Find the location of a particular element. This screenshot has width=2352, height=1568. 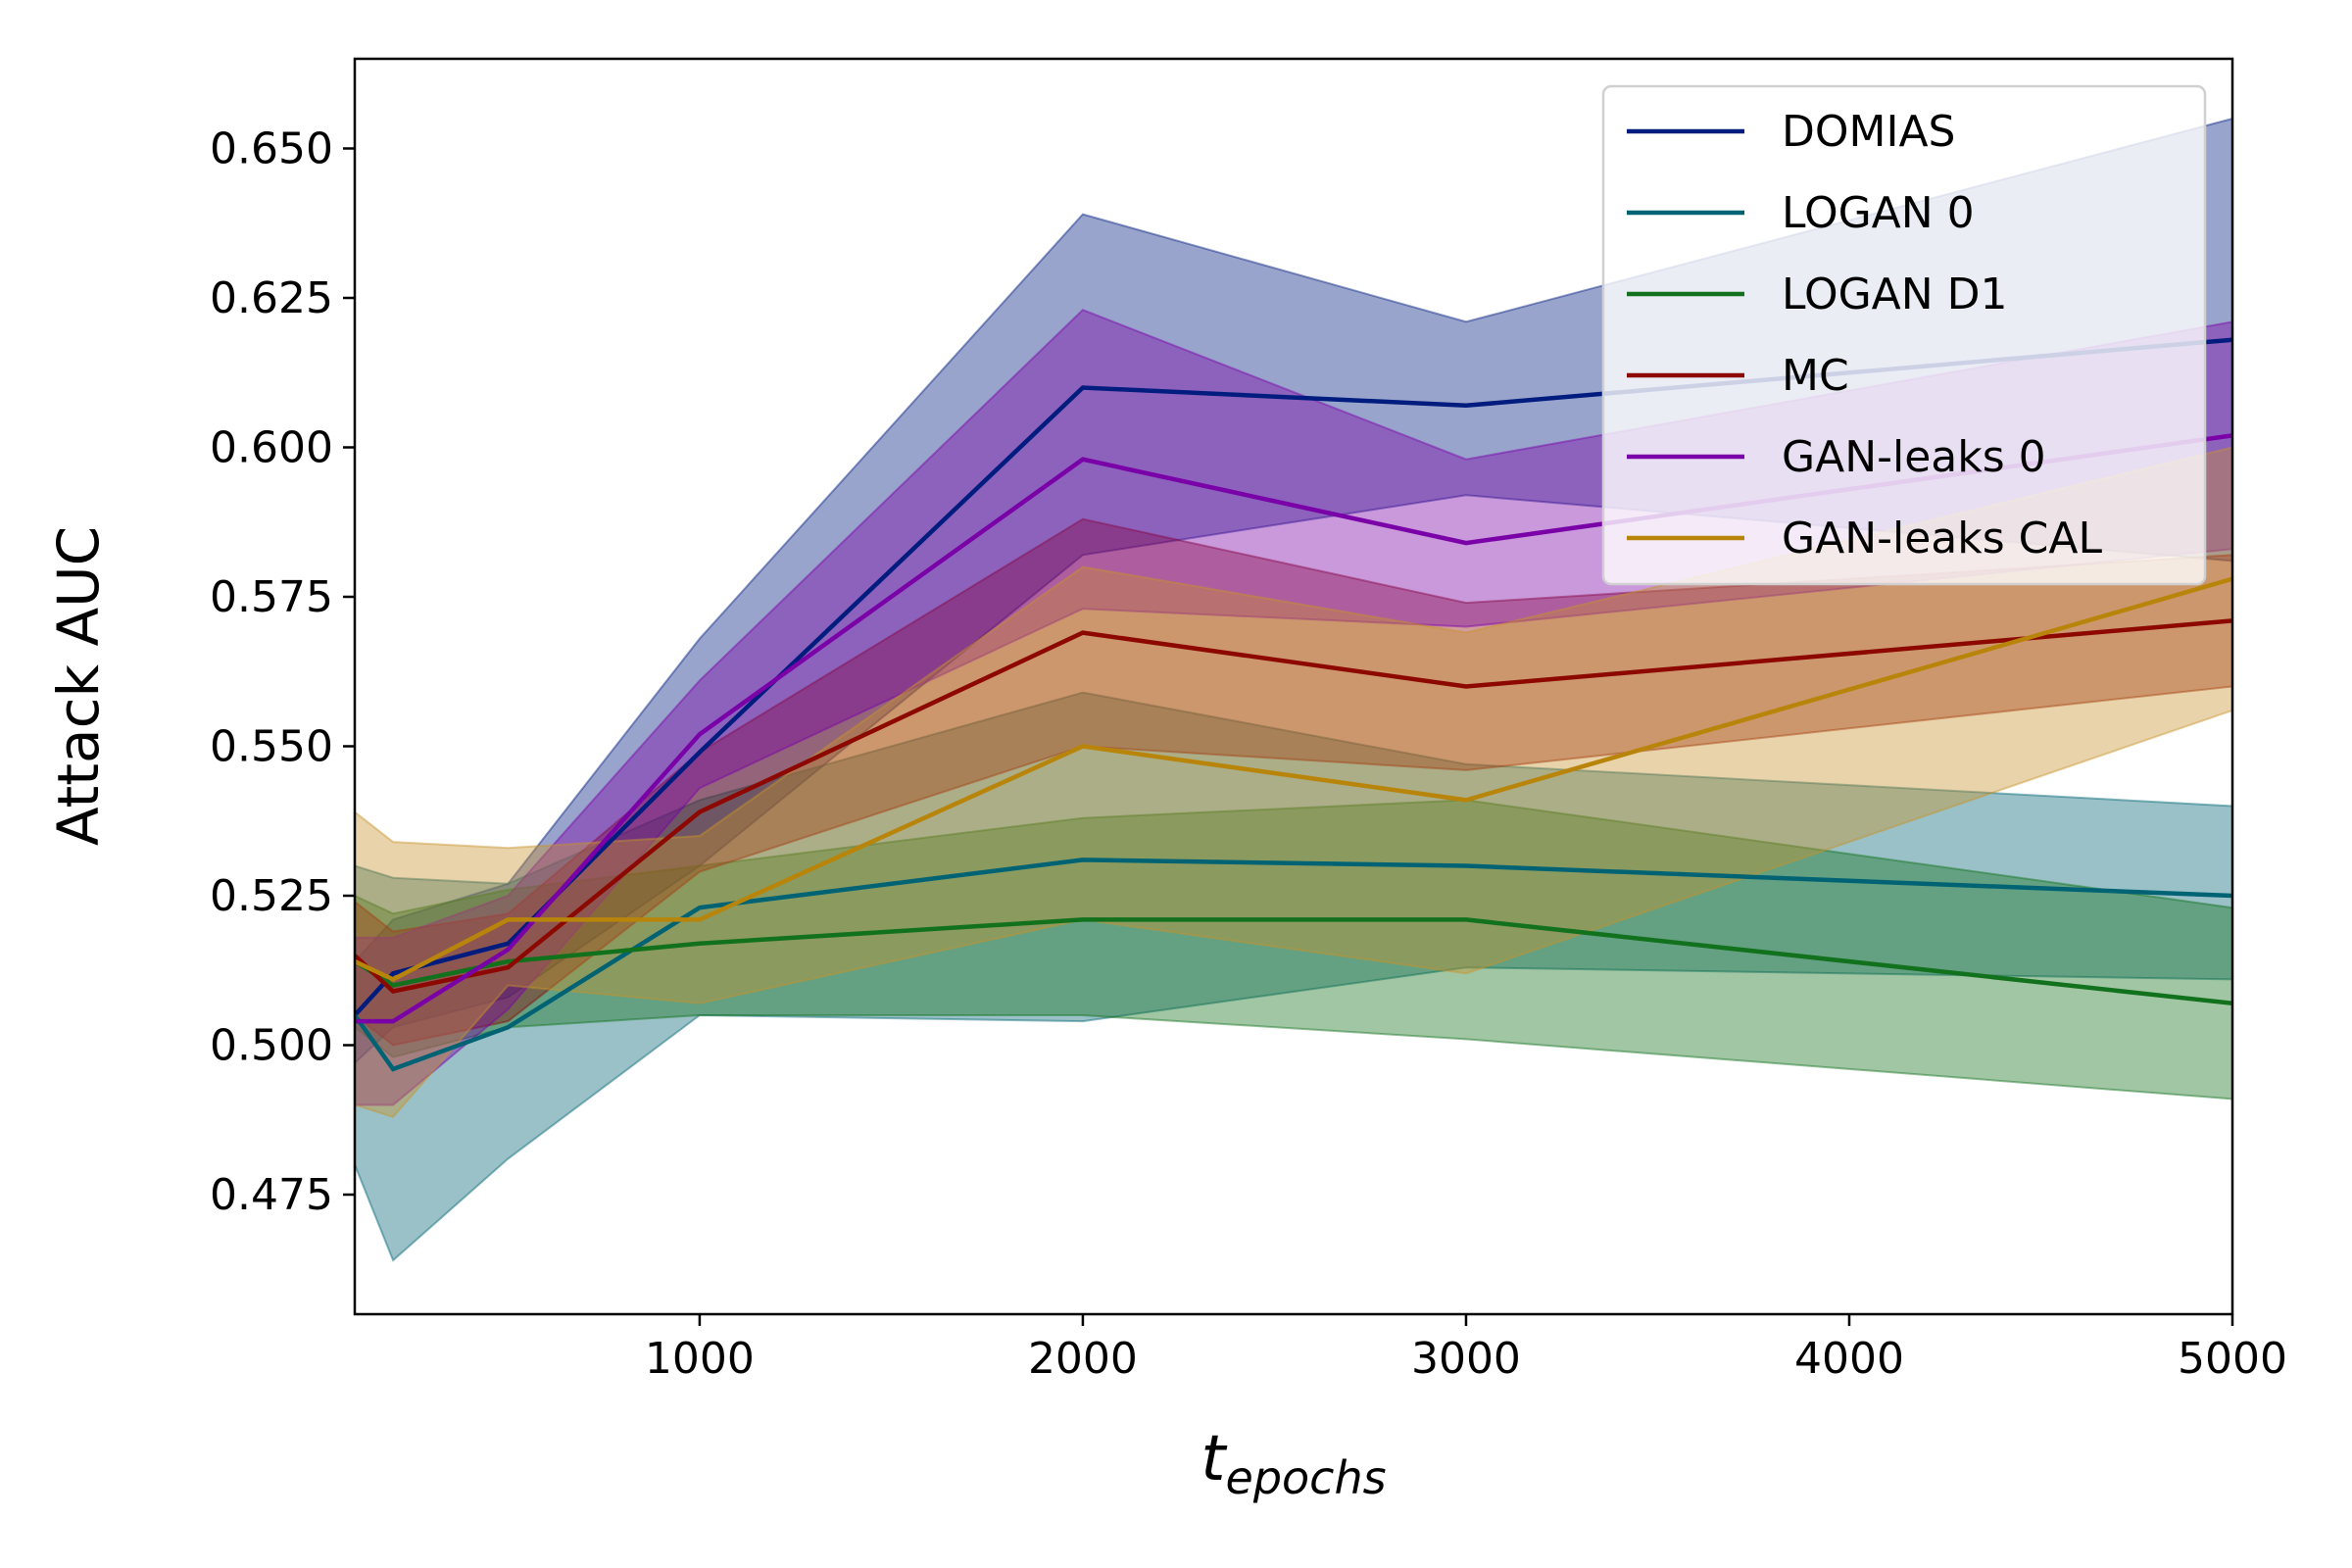

x-axis-label: tepochs is located at coordinates (1293, 1464).